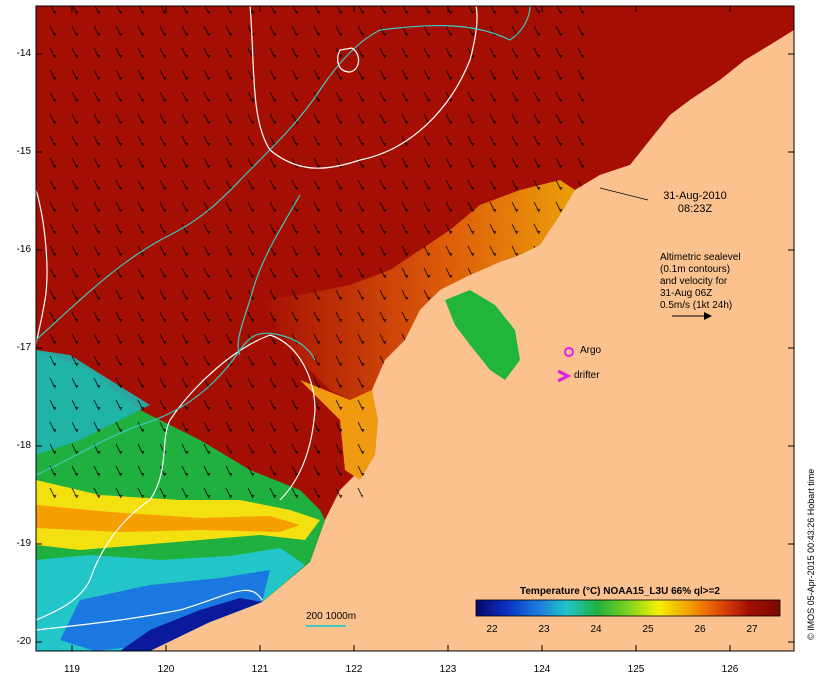 This screenshot has width=820, height=680. Describe the element at coordinates (23, 151) in the screenshot. I see `y-tick-label: -15` at that location.